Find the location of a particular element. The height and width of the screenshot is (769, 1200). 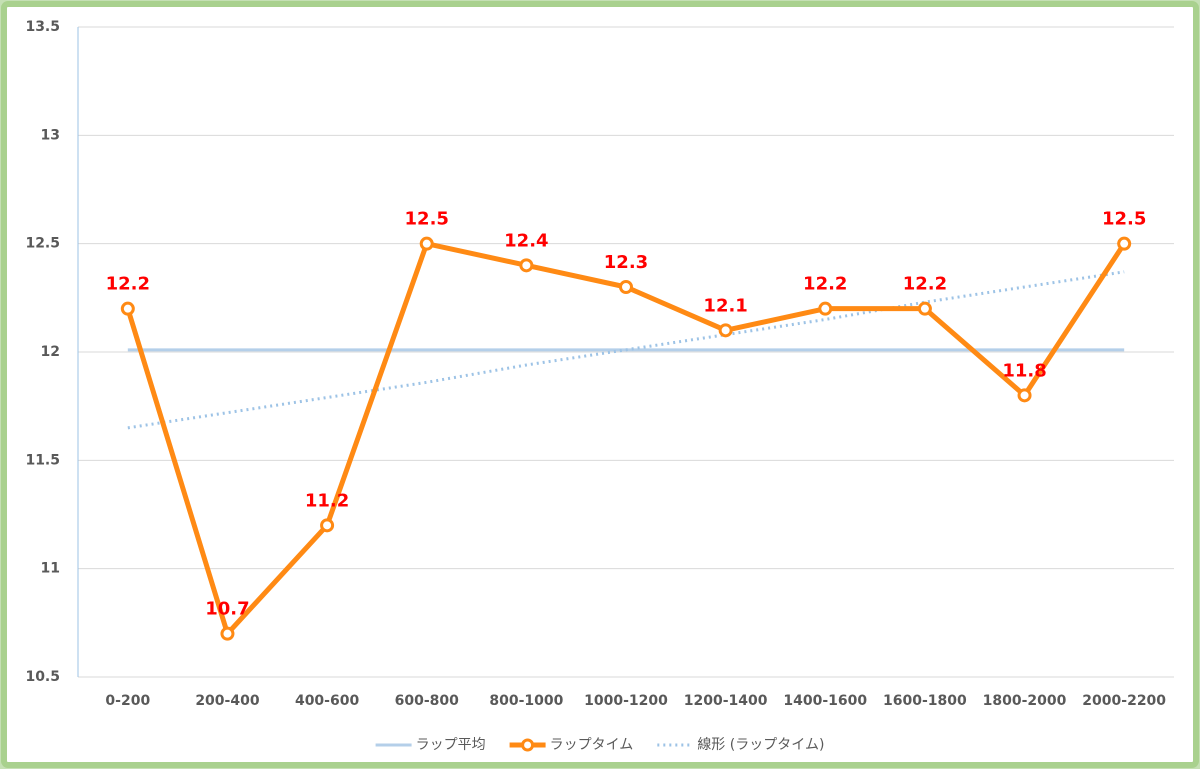

x-tick-label: 200-400 is located at coordinates (227, 701).